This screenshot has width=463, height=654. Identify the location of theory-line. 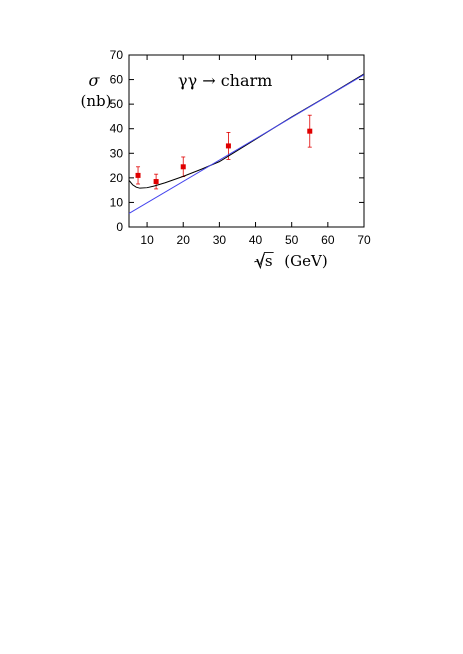
(246, 144).